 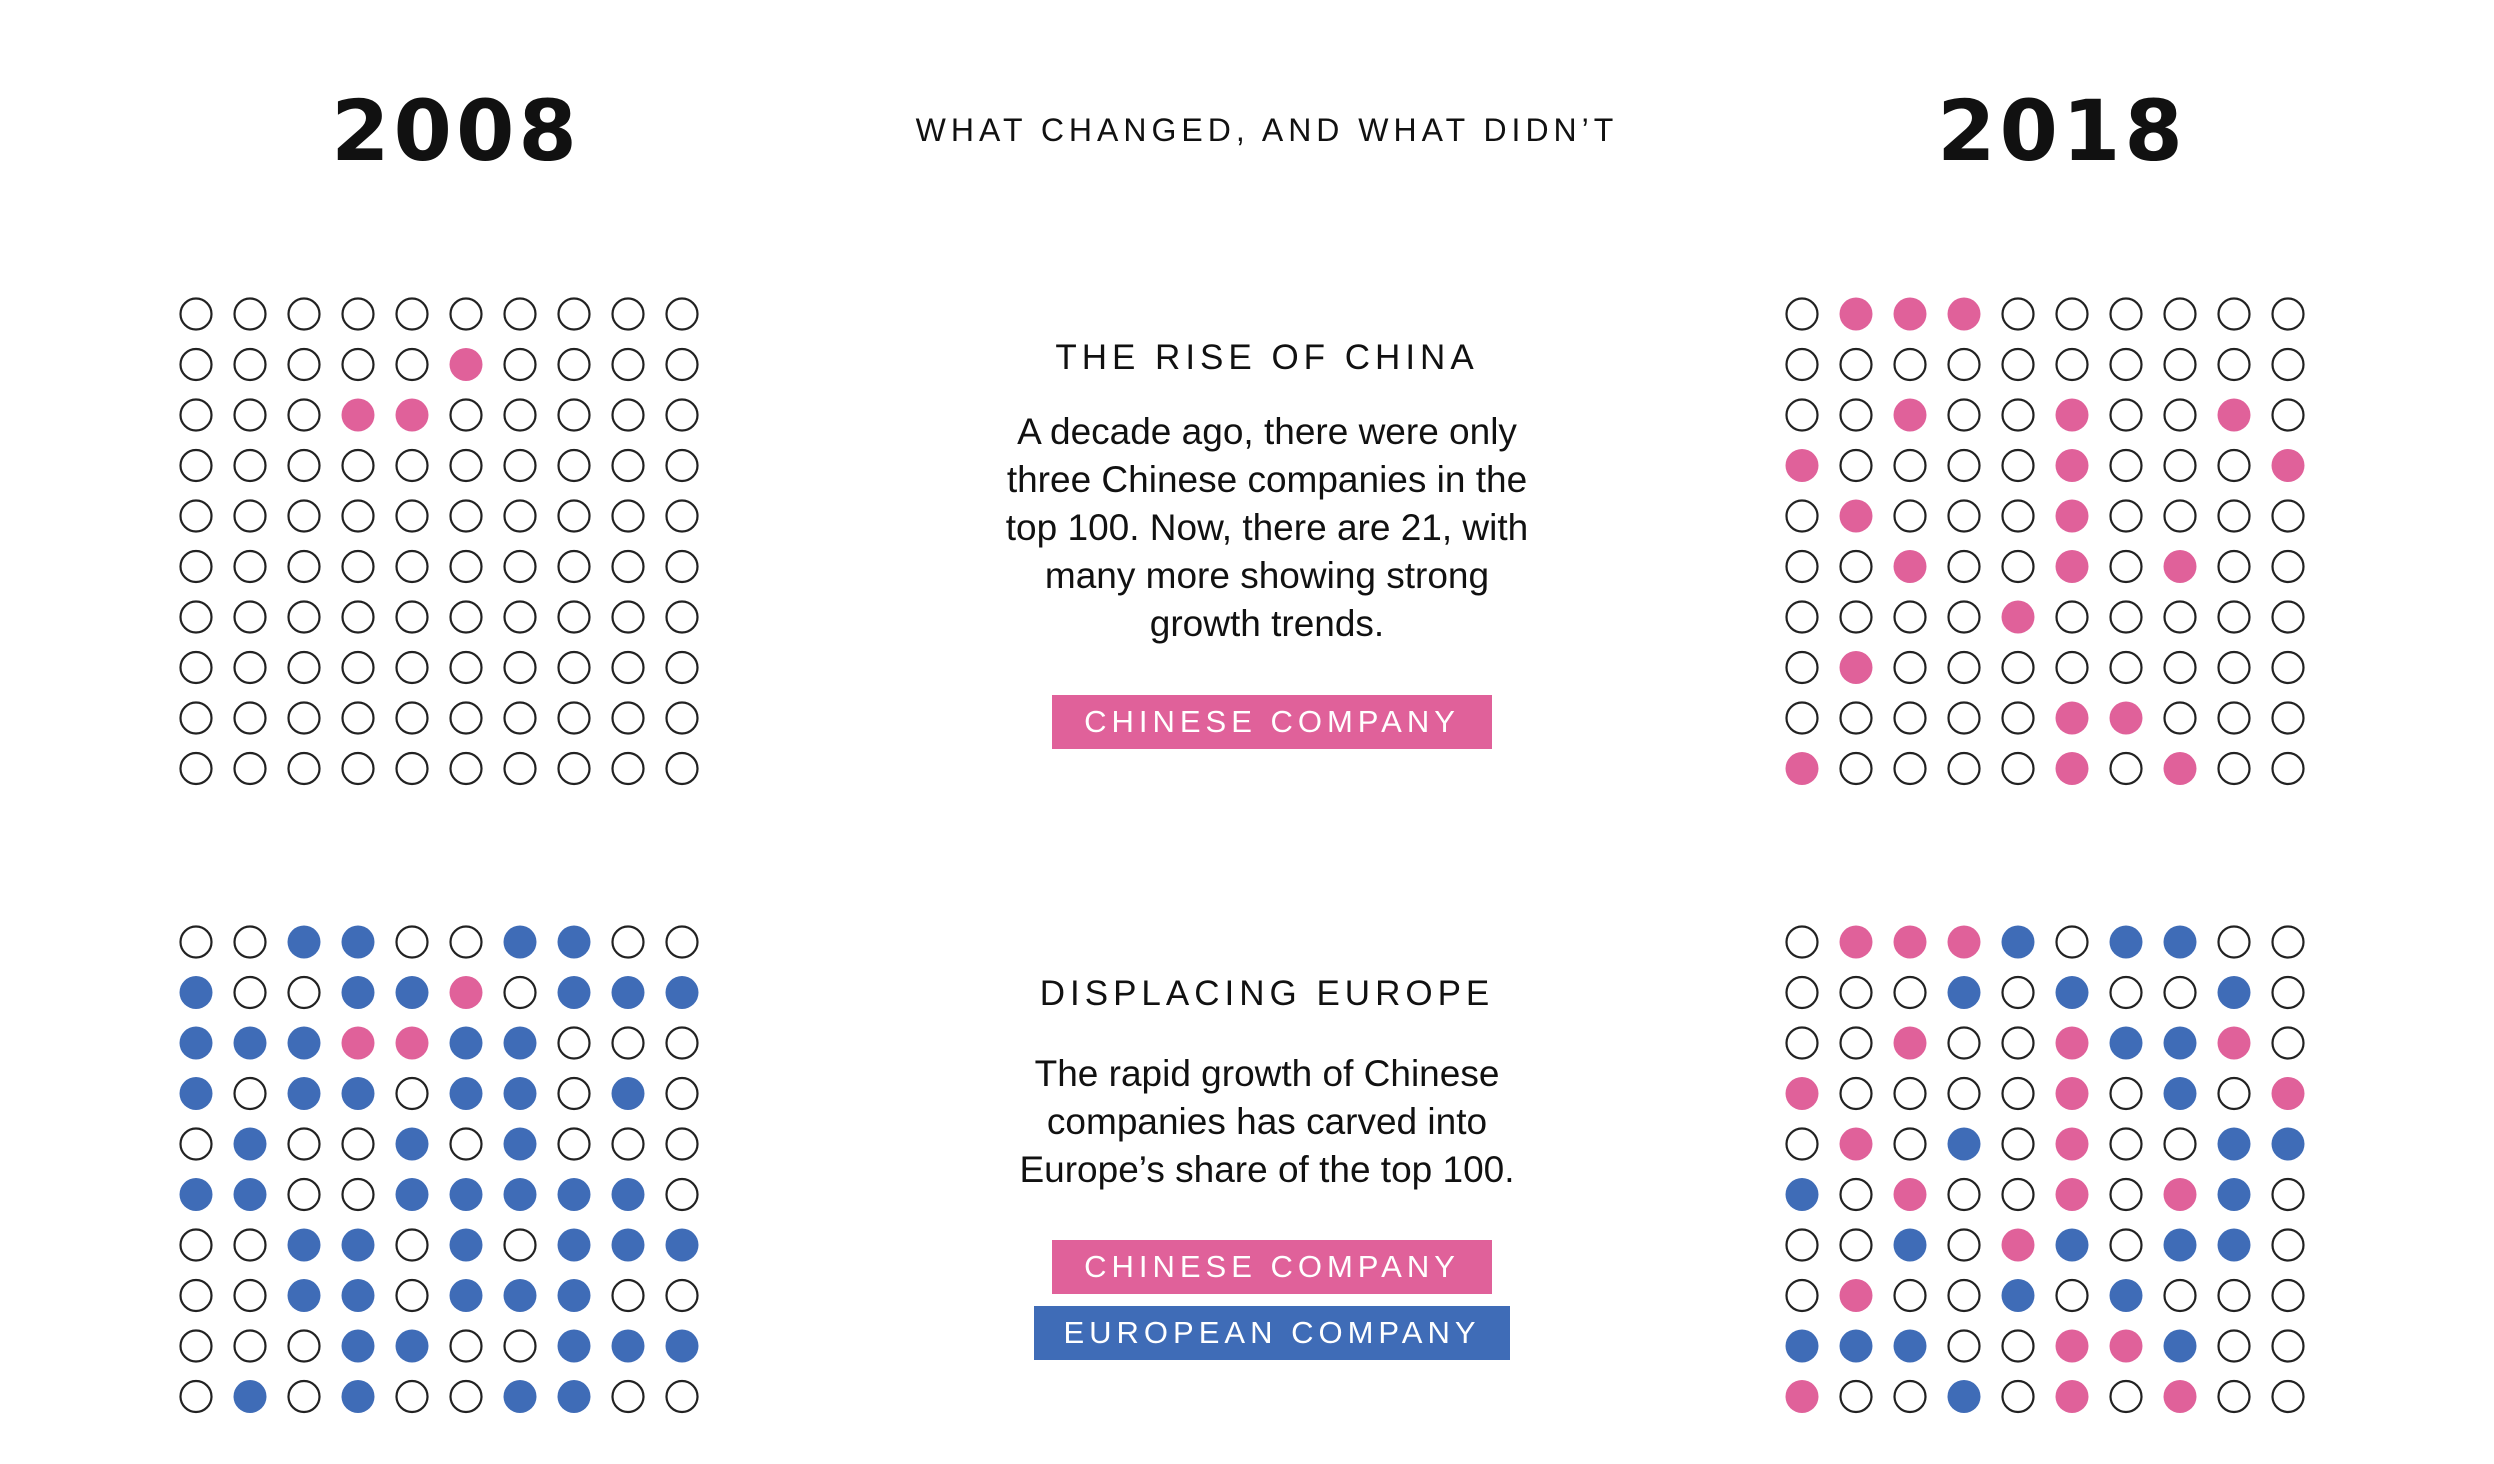 I want to click on body-line: three Chinese companies in the, so click(x=1267, y=479).